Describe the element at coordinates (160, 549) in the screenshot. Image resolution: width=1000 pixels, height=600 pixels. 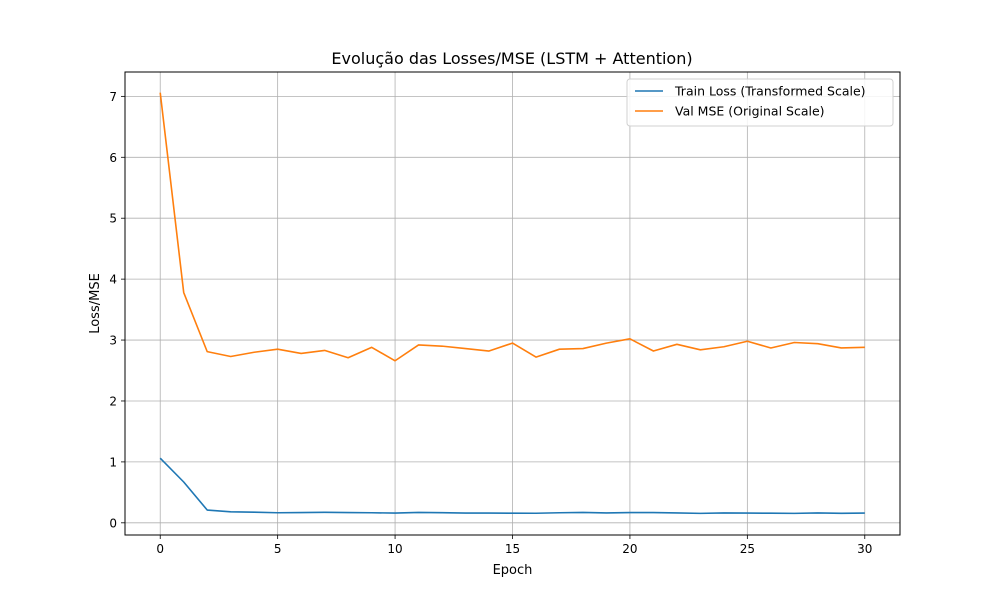
I see `x-tick-label: 0` at that location.